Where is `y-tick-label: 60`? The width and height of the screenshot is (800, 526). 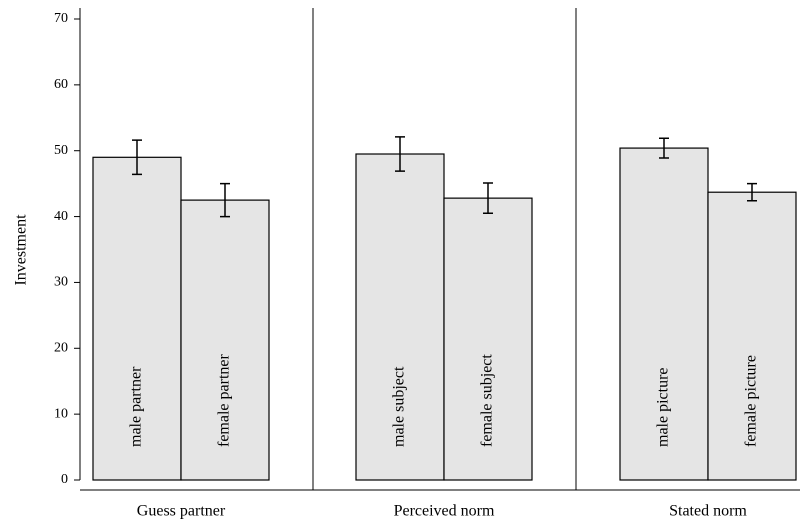
y-tick-label: 60 is located at coordinates (61, 84).